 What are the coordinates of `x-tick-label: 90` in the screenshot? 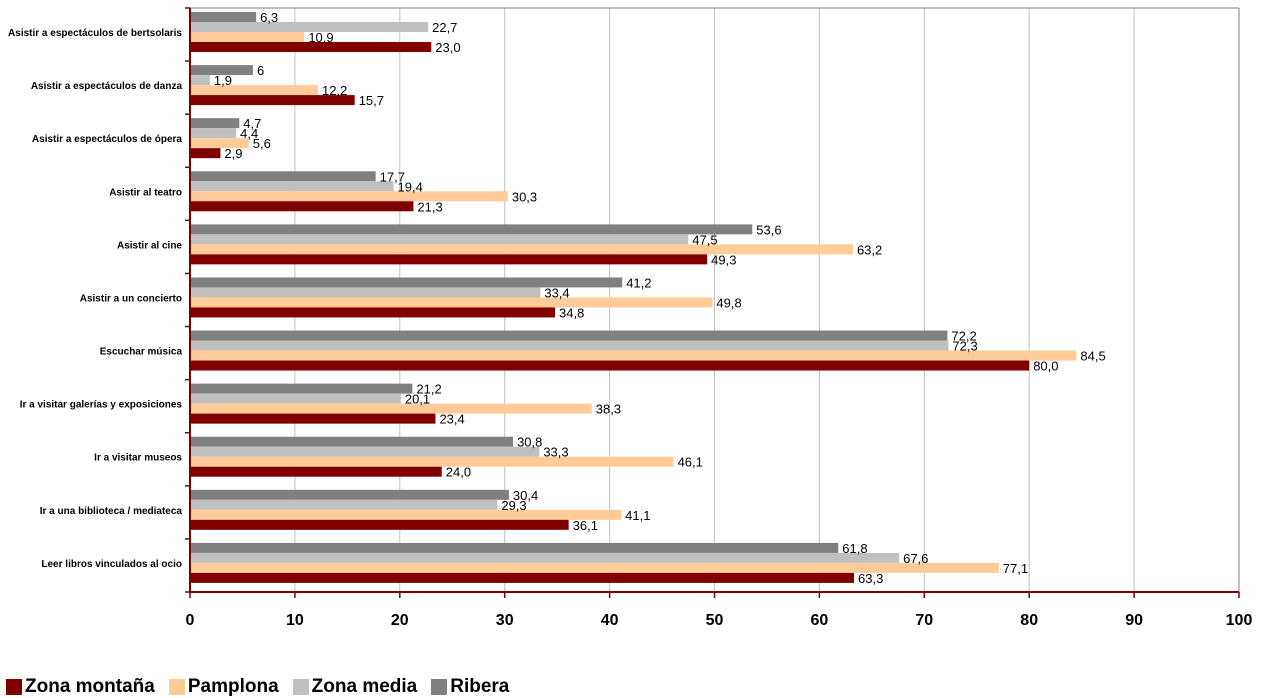 It's located at (1134, 620).